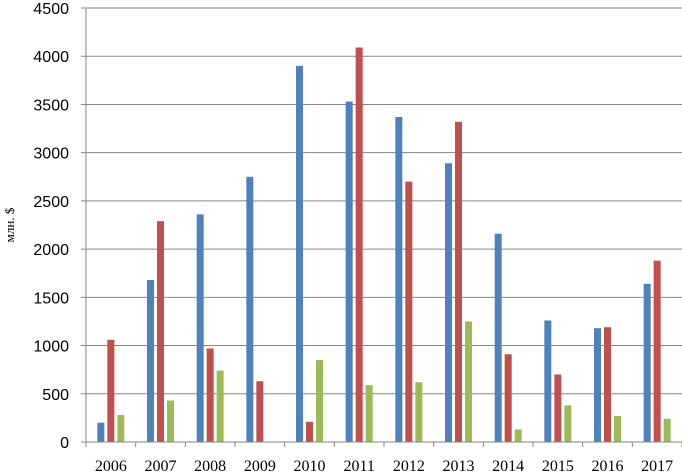 This screenshot has width=682, height=475. Describe the element at coordinates (51, 347) in the screenshot. I see `y-tick-label: 1000` at that location.